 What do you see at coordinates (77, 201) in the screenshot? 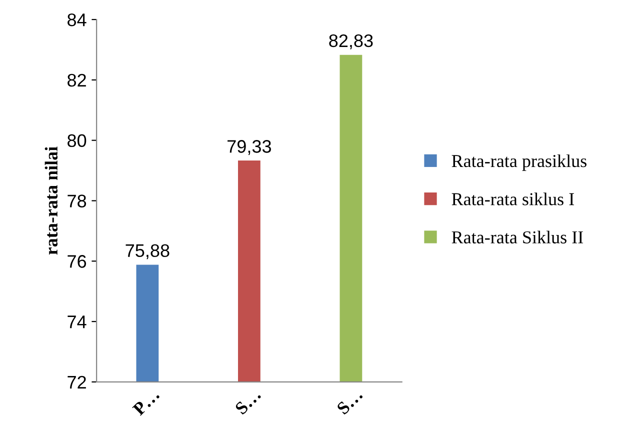
I see `y-tick-label: 78` at bounding box center [77, 201].